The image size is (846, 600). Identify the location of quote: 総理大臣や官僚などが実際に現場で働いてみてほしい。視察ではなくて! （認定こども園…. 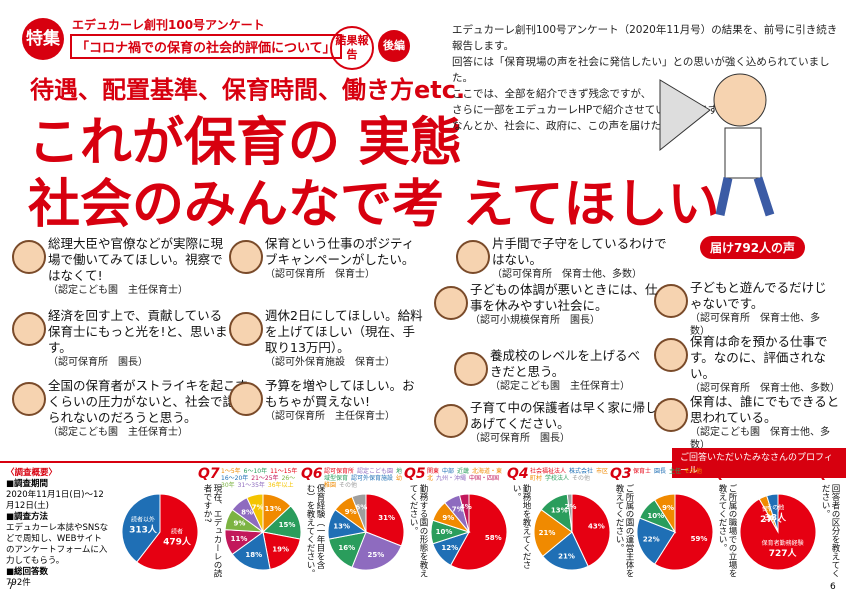
(138, 266).